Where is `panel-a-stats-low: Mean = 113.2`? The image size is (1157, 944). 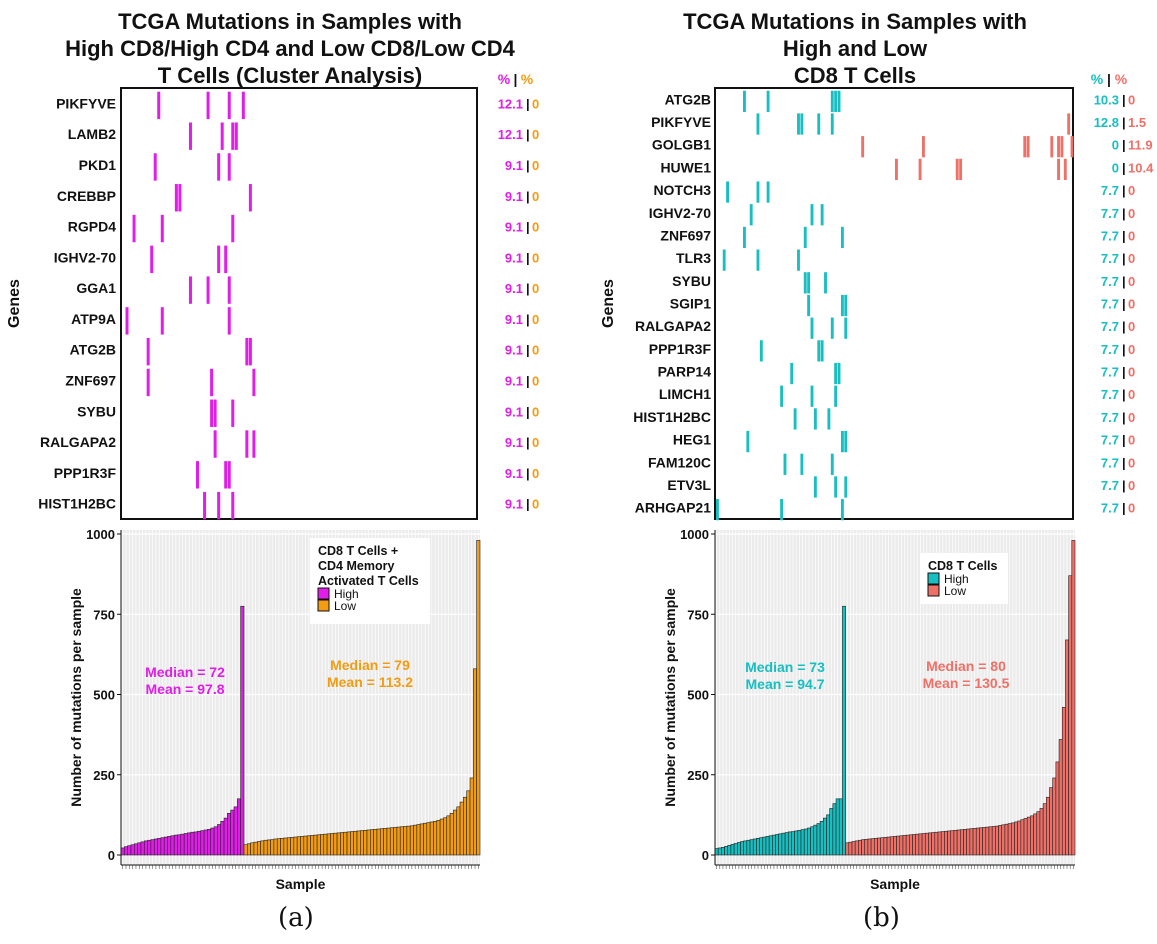 panel-a-stats-low: Mean = 113.2 is located at coordinates (370, 682).